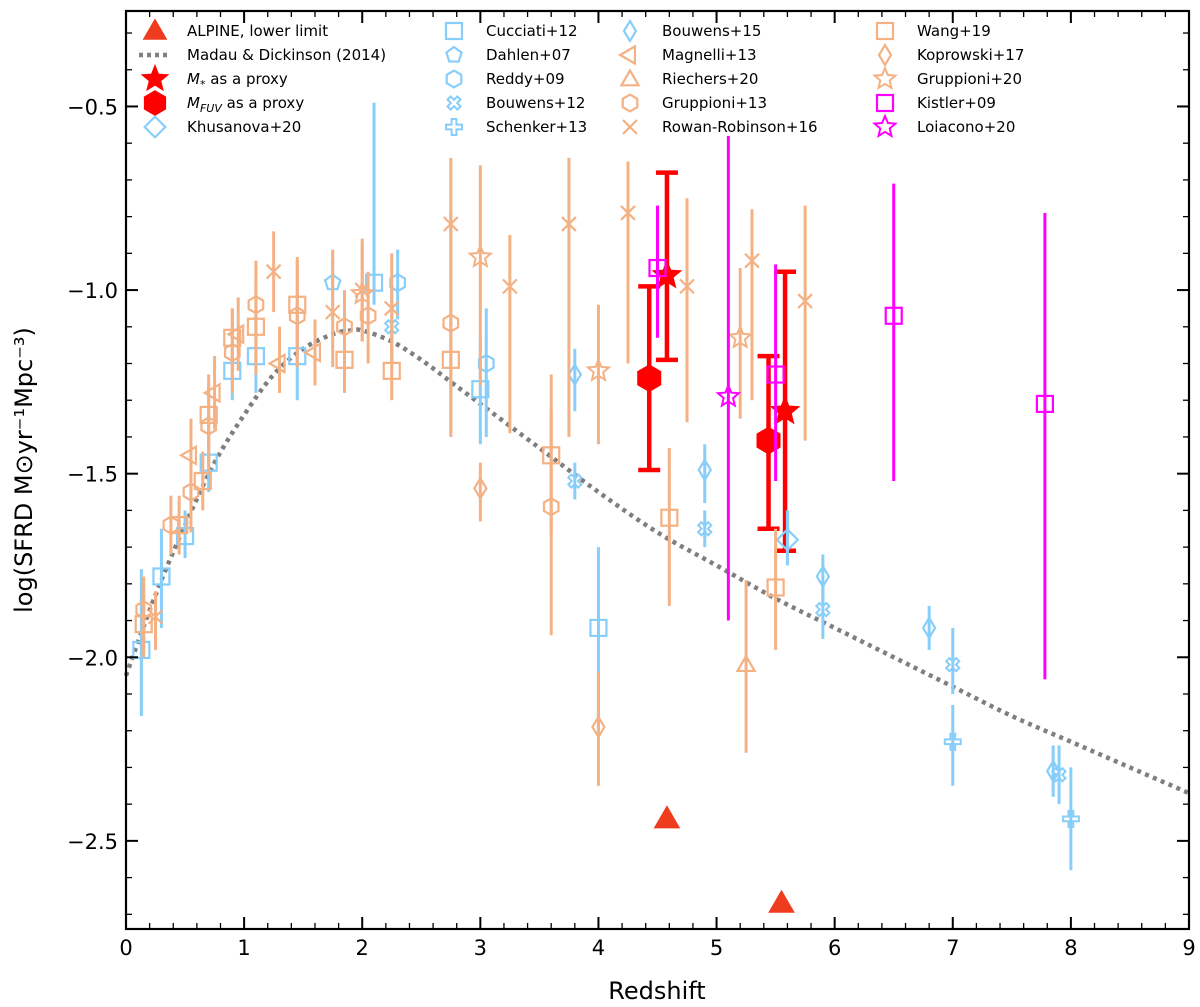  Describe the element at coordinates (24, 470) in the screenshot. I see `y-axis-label: log(SFRD M⊙yr⁻¹Mpc⁻³)` at that location.